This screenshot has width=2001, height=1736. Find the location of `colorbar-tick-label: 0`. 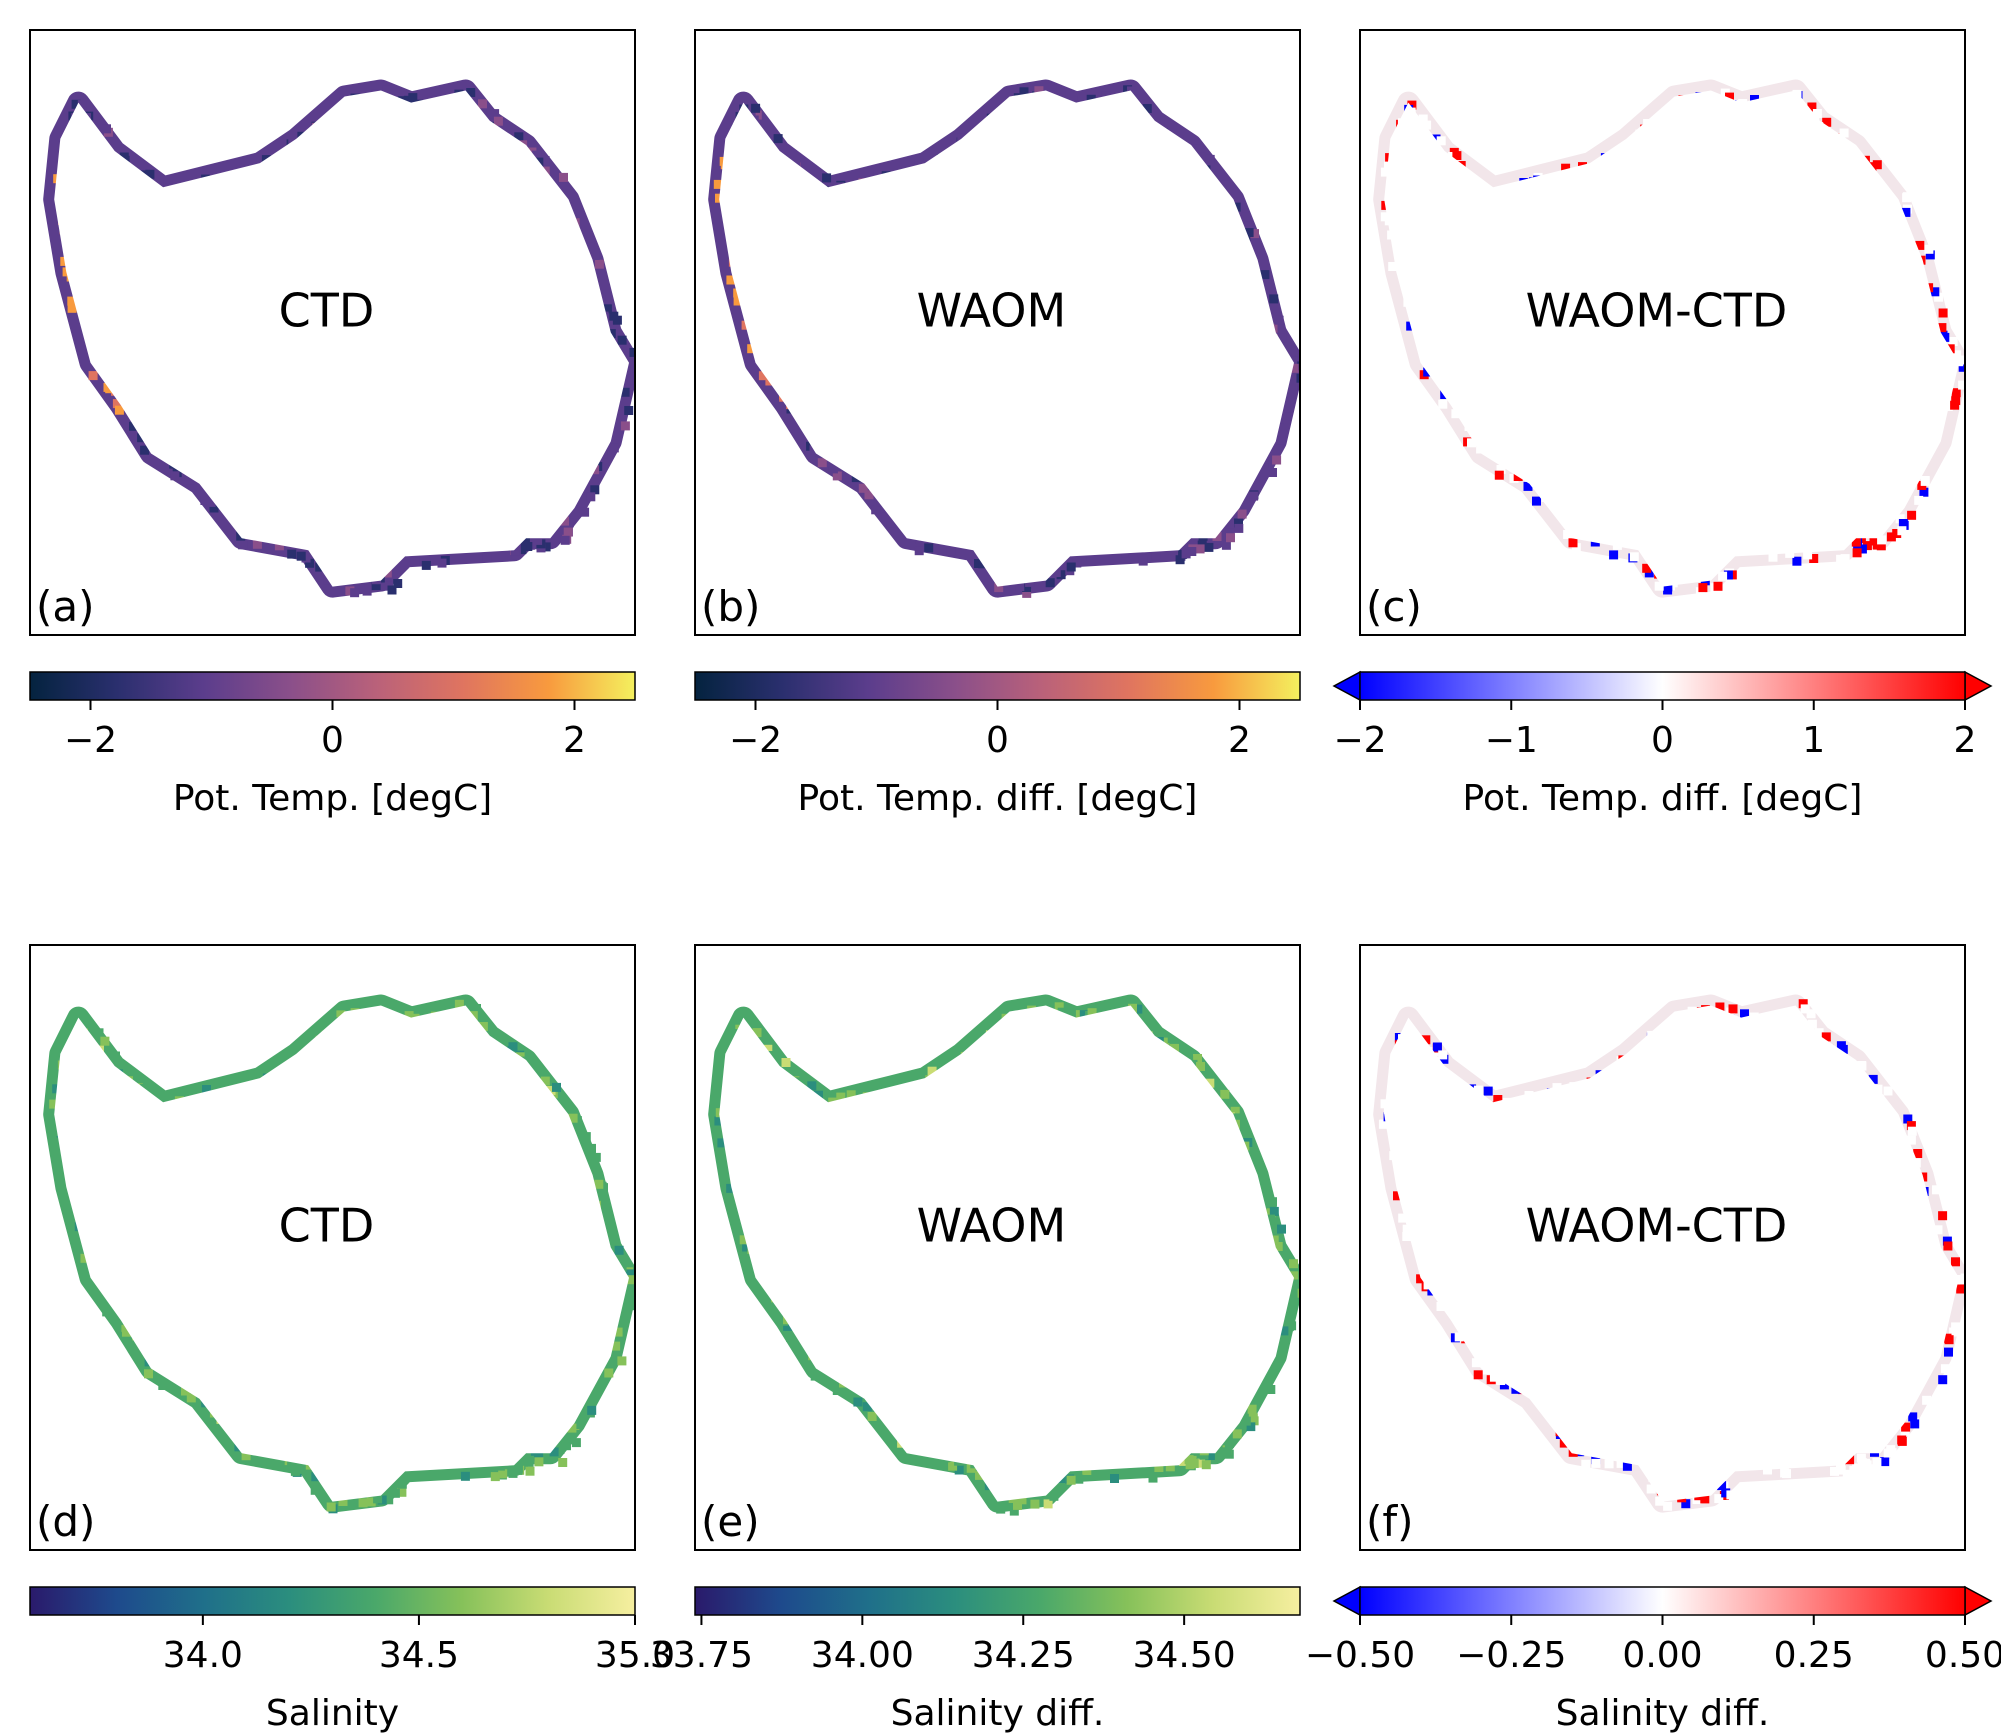

colorbar-tick-label: 0 is located at coordinates (332, 740).